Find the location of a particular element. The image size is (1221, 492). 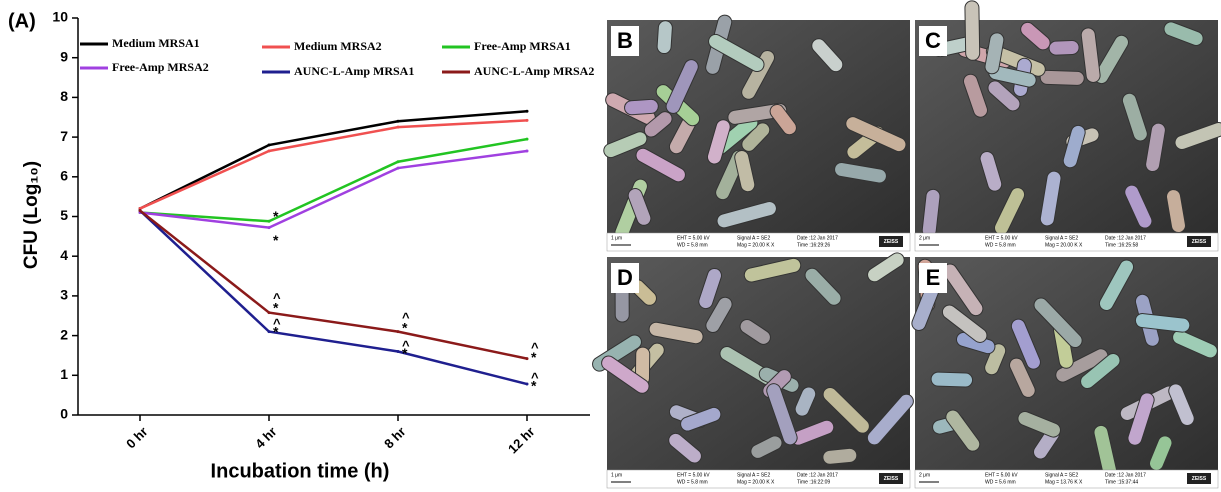

logo: ZEISS is located at coordinates (1199, 242).